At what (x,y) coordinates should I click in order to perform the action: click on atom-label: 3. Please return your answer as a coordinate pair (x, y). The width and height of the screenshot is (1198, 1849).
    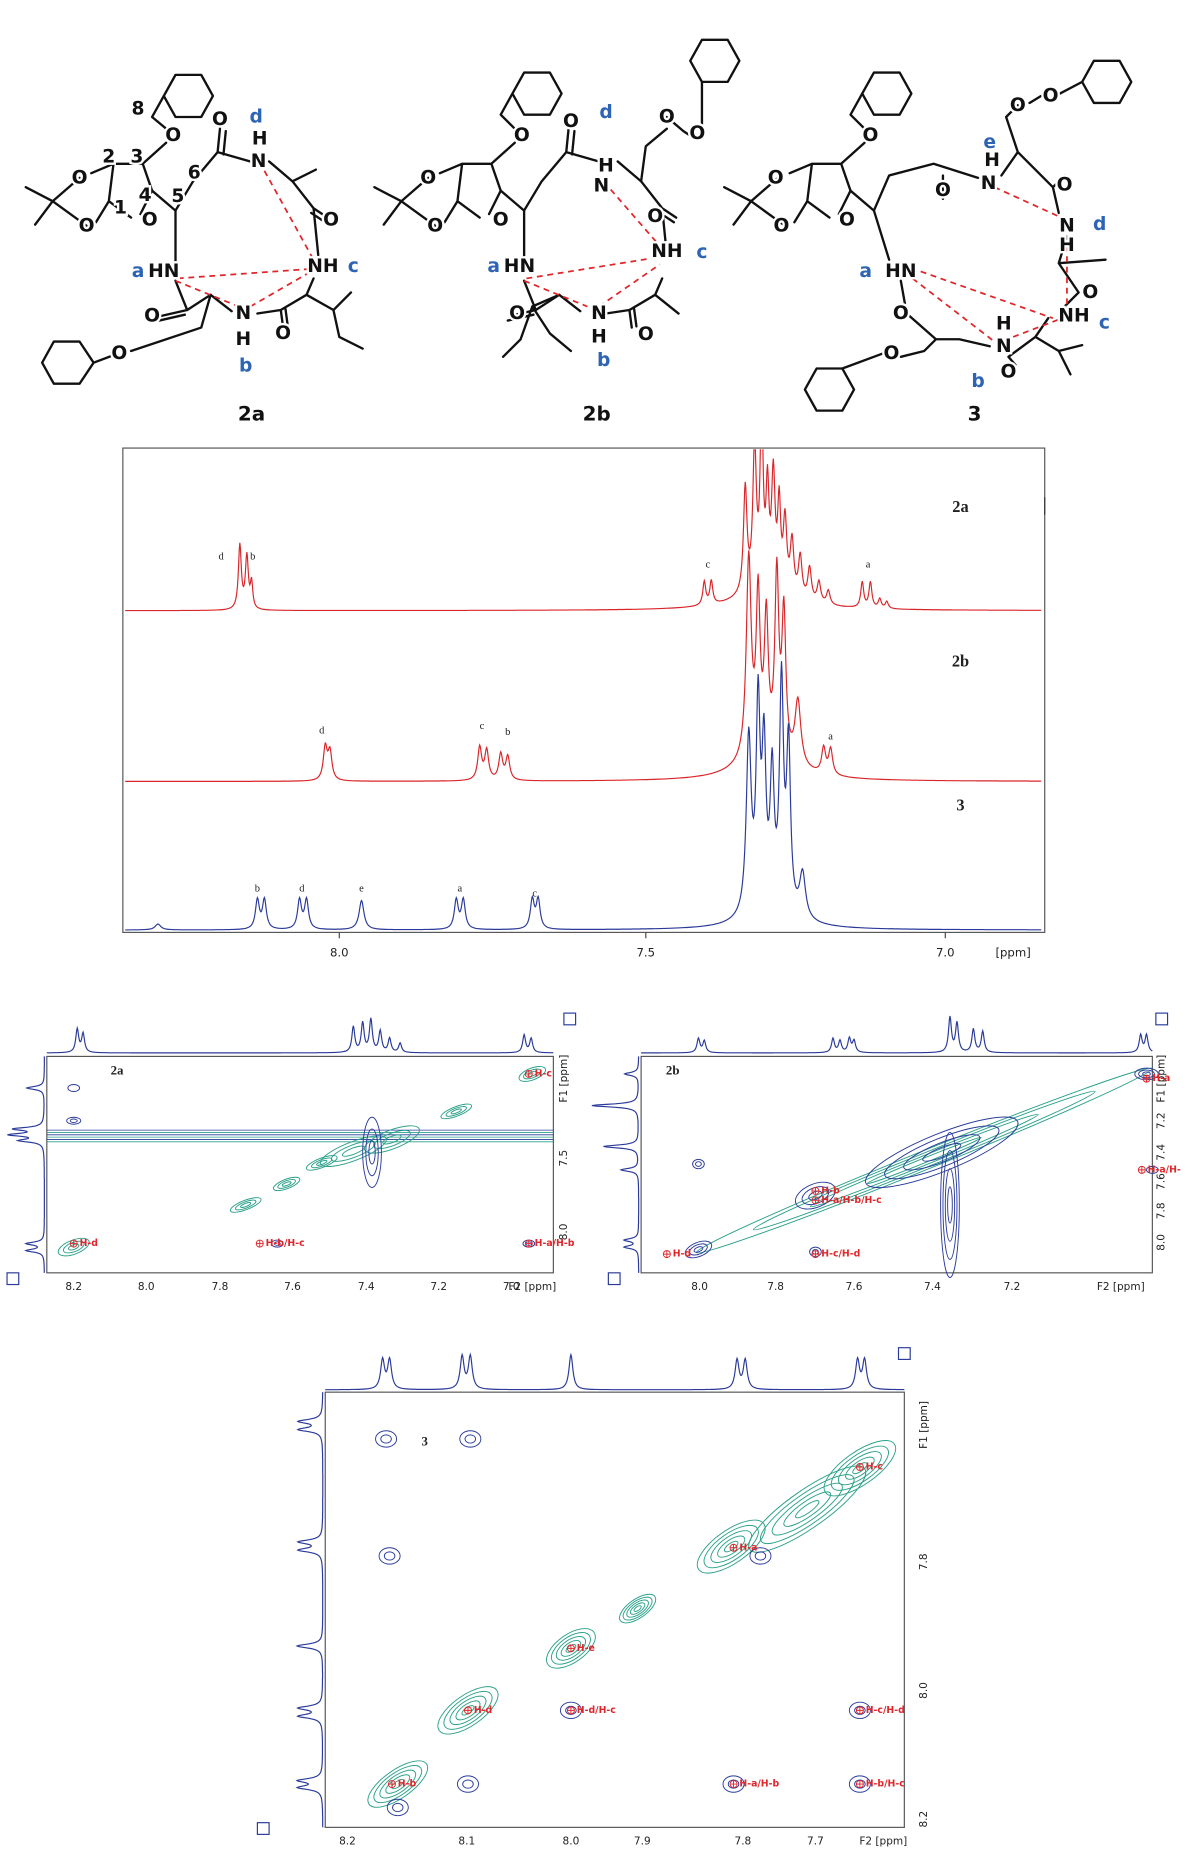
    Looking at the image, I should click on (136, 156).